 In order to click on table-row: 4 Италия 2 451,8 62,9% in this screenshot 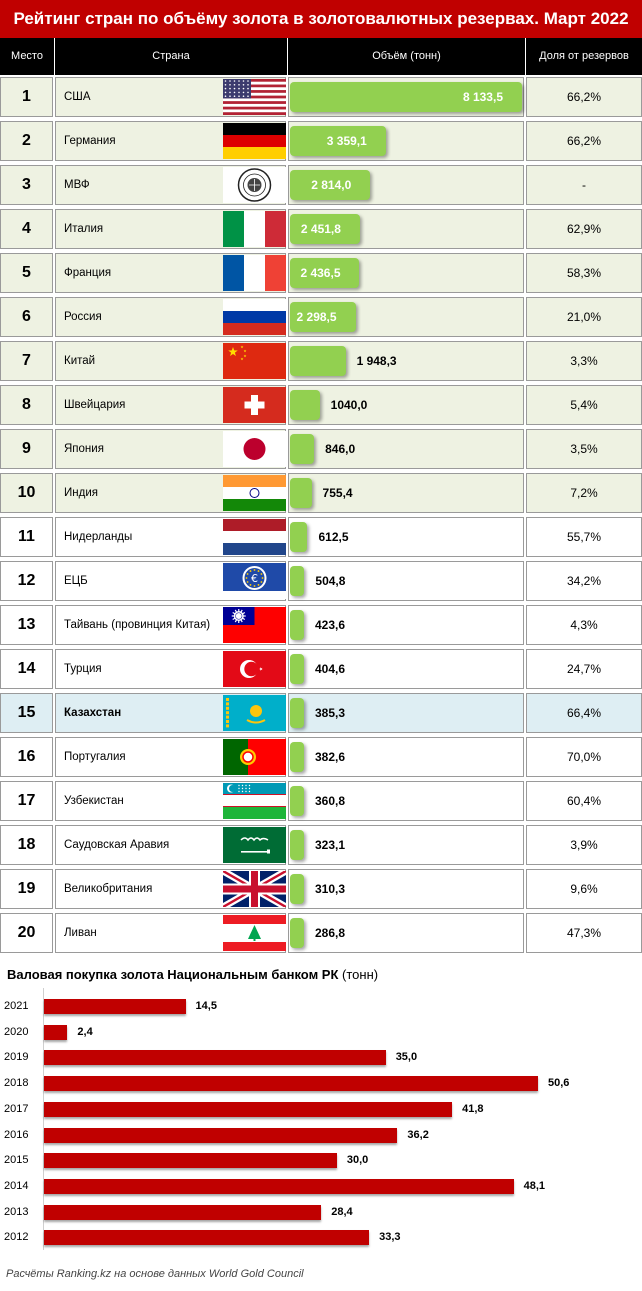, I will do `click(321, 229)`.